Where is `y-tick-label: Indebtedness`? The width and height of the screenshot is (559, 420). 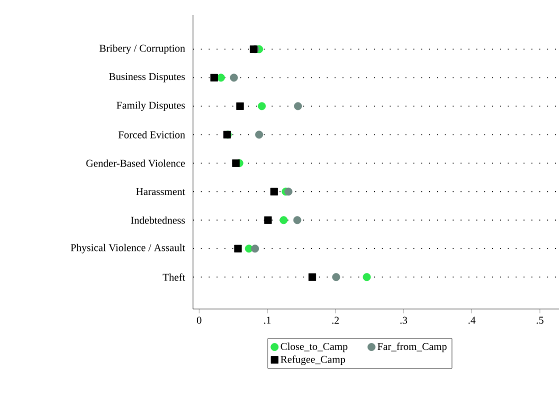
y-tick-label: Indebtedness is located at coordinates (157, 220).